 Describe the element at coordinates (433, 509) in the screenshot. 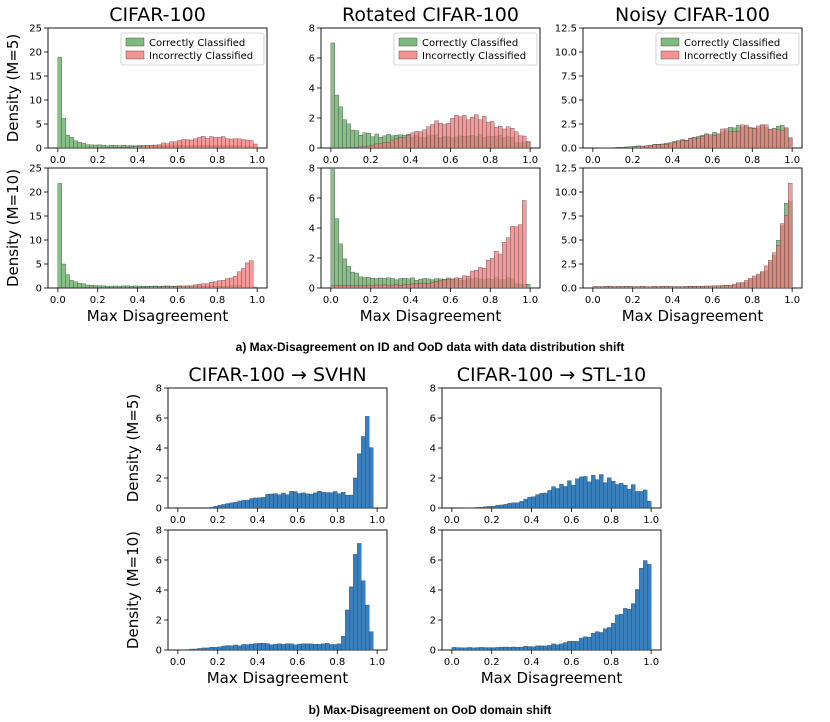

I see `y-tick-label: 0` at that location.